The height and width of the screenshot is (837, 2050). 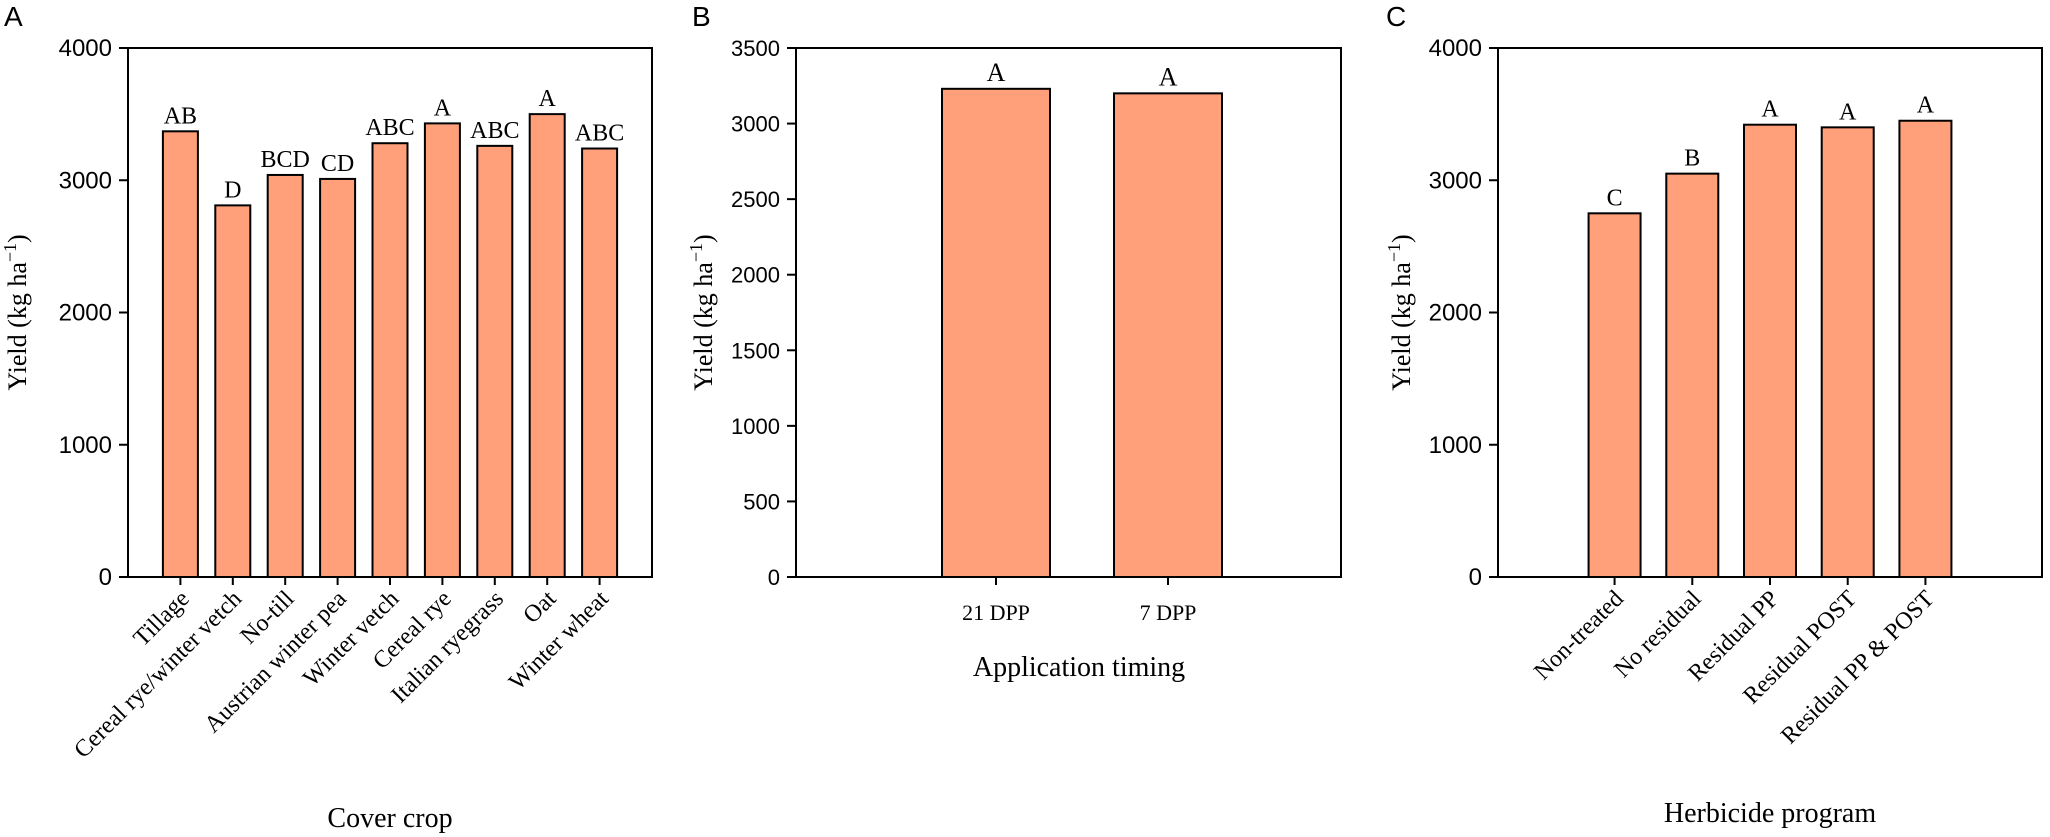 What do you see at coordinates (442, 350) in the screenshot?
I see `bar-cereal-rye` at bounding box center [442, 350].